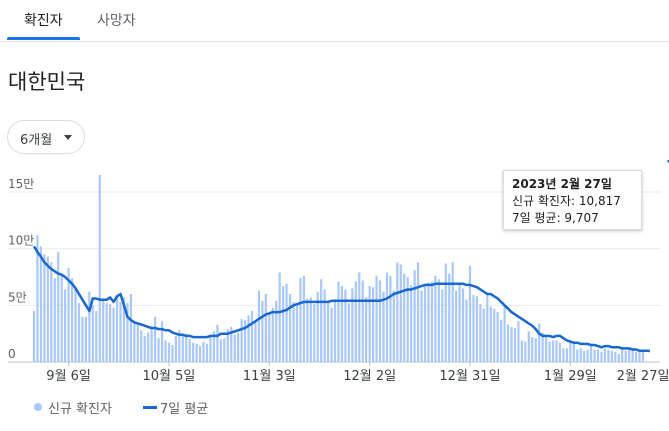 Image resolution: width=669 pixels, height=431 pixels. What do you see at coordinates (68, 137) in the screenshot?
I see `chevron-down-icon` at bounding box center [68, 137].